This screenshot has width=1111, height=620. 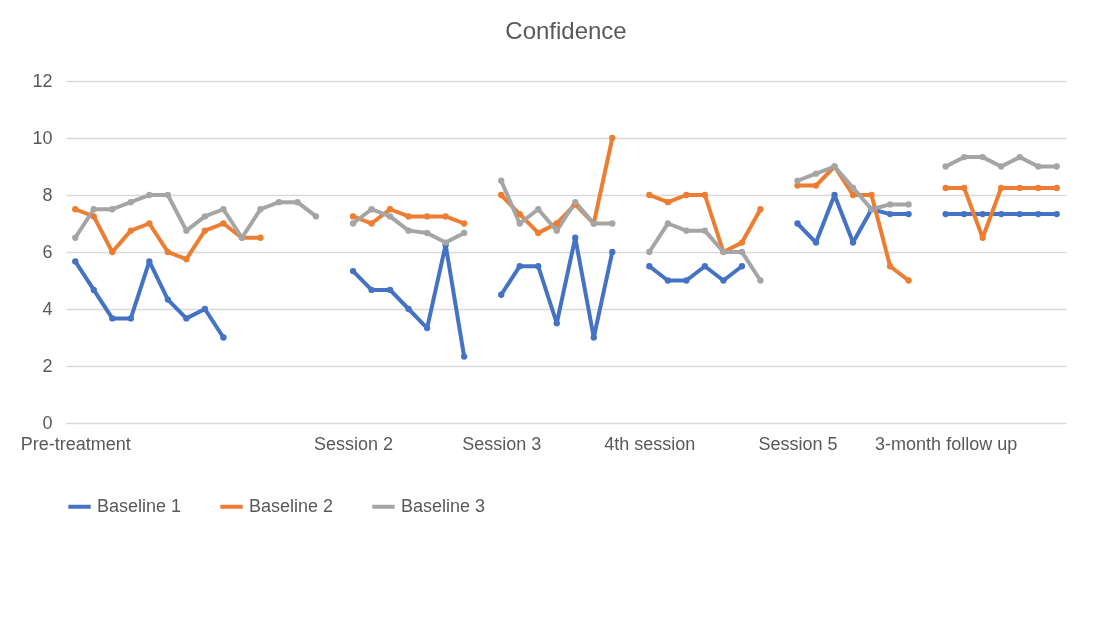 What do you see at coordinates (946, 443) in the screenshot?
I see `x-tick-label: 3-month follow up` at bounding box center [946, 443].